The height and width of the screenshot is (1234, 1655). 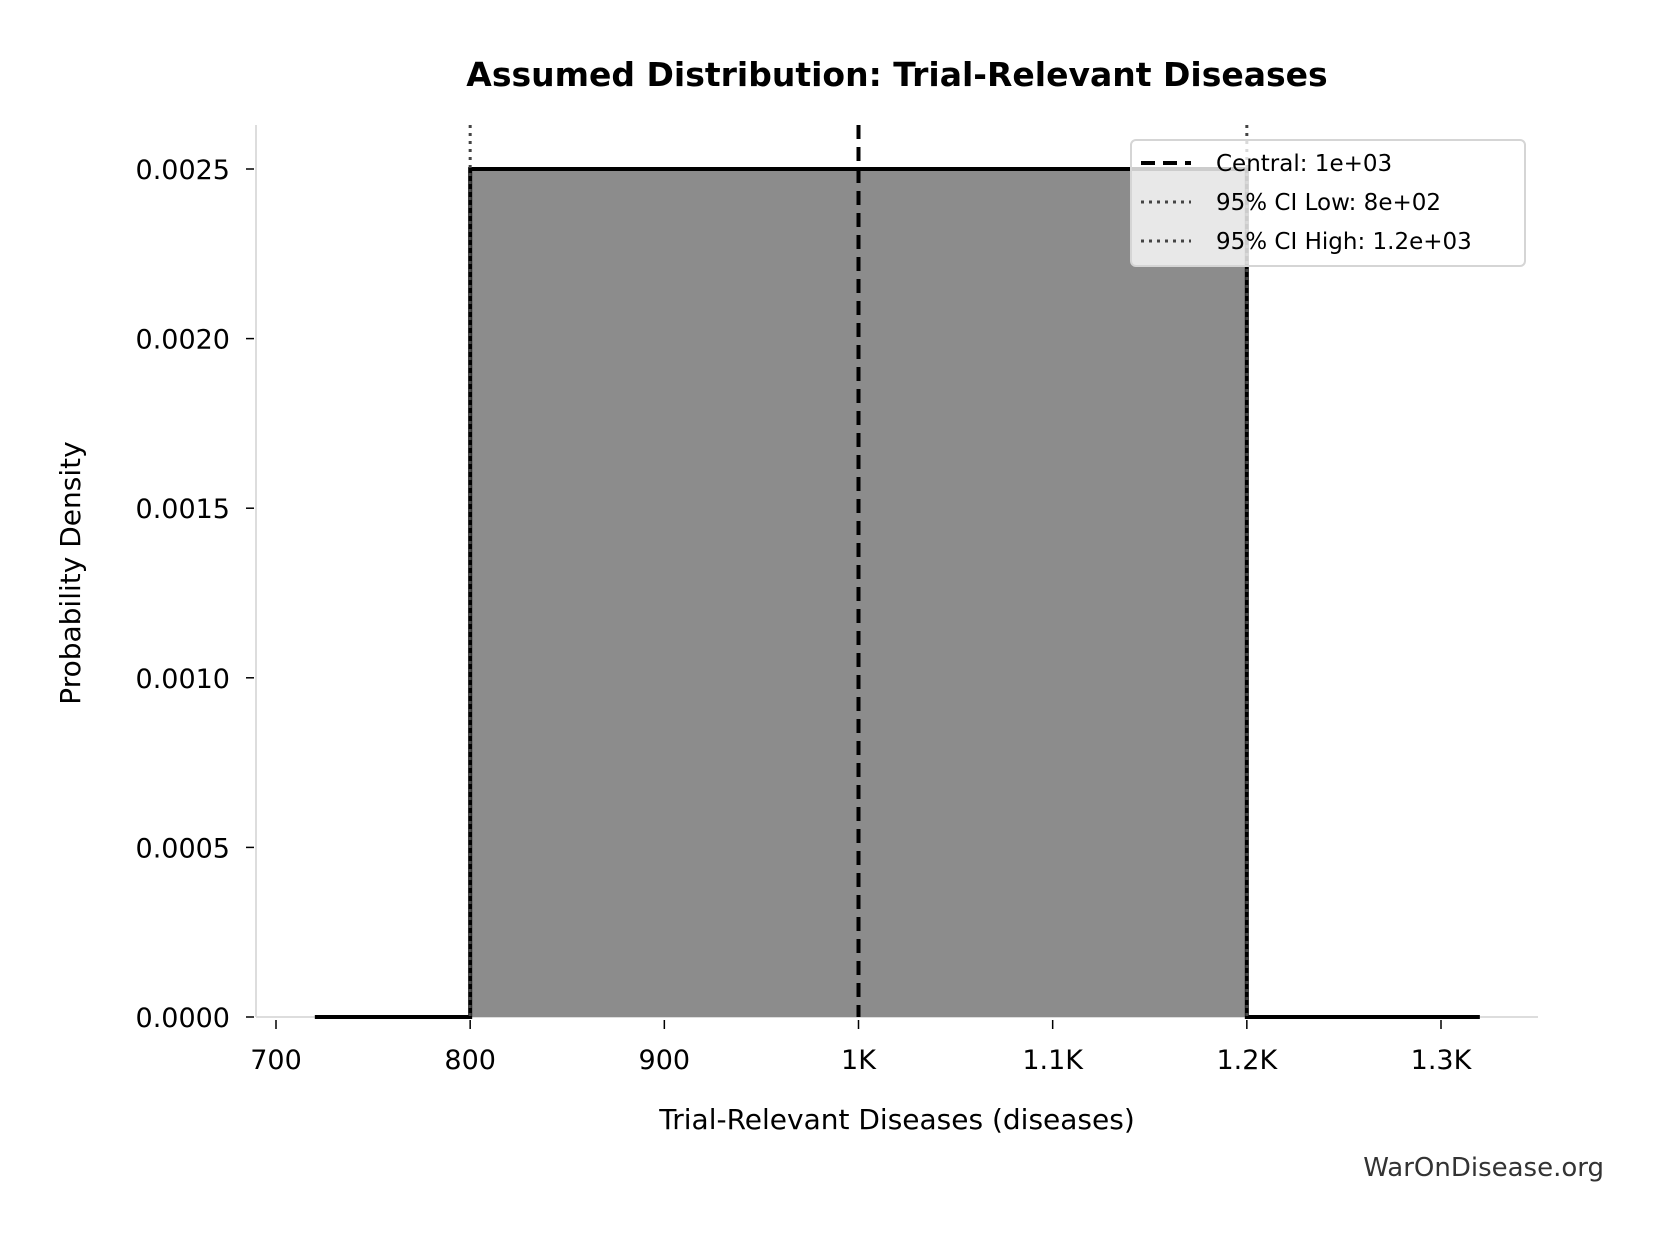 I want to click on x-tick-label: 700, so click(x=276, y=1060).